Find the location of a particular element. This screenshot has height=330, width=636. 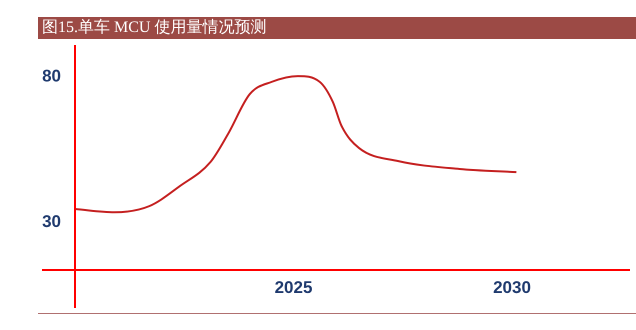

chart-title: 图15.单车 MCU 使用量情况预测 is located at coordinates (337, 28).